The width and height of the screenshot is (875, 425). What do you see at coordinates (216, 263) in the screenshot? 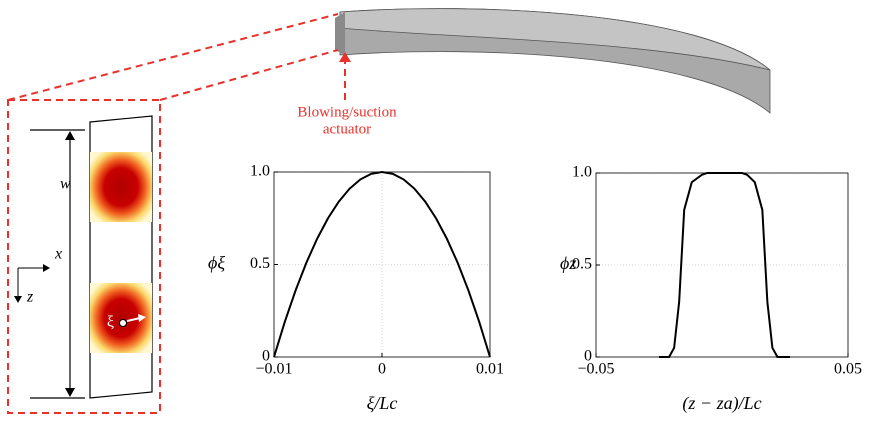
I see `y-axis-label: ϕξ` at bounding box center [216, 263].